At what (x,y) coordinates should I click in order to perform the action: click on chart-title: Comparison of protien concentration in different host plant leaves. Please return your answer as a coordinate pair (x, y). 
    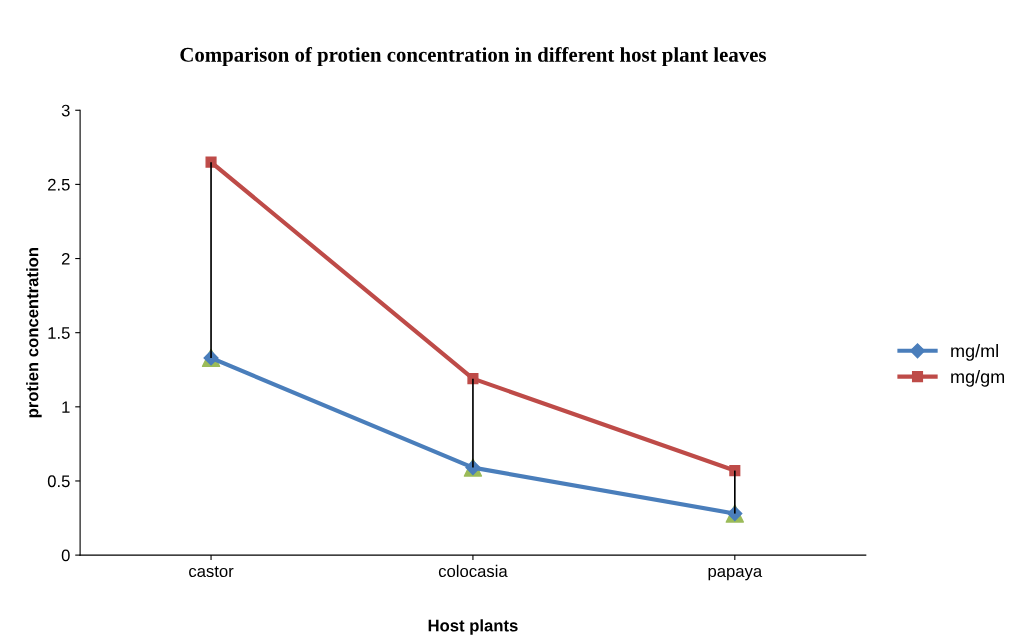
    Looking at the image, I should click on (473, 56).